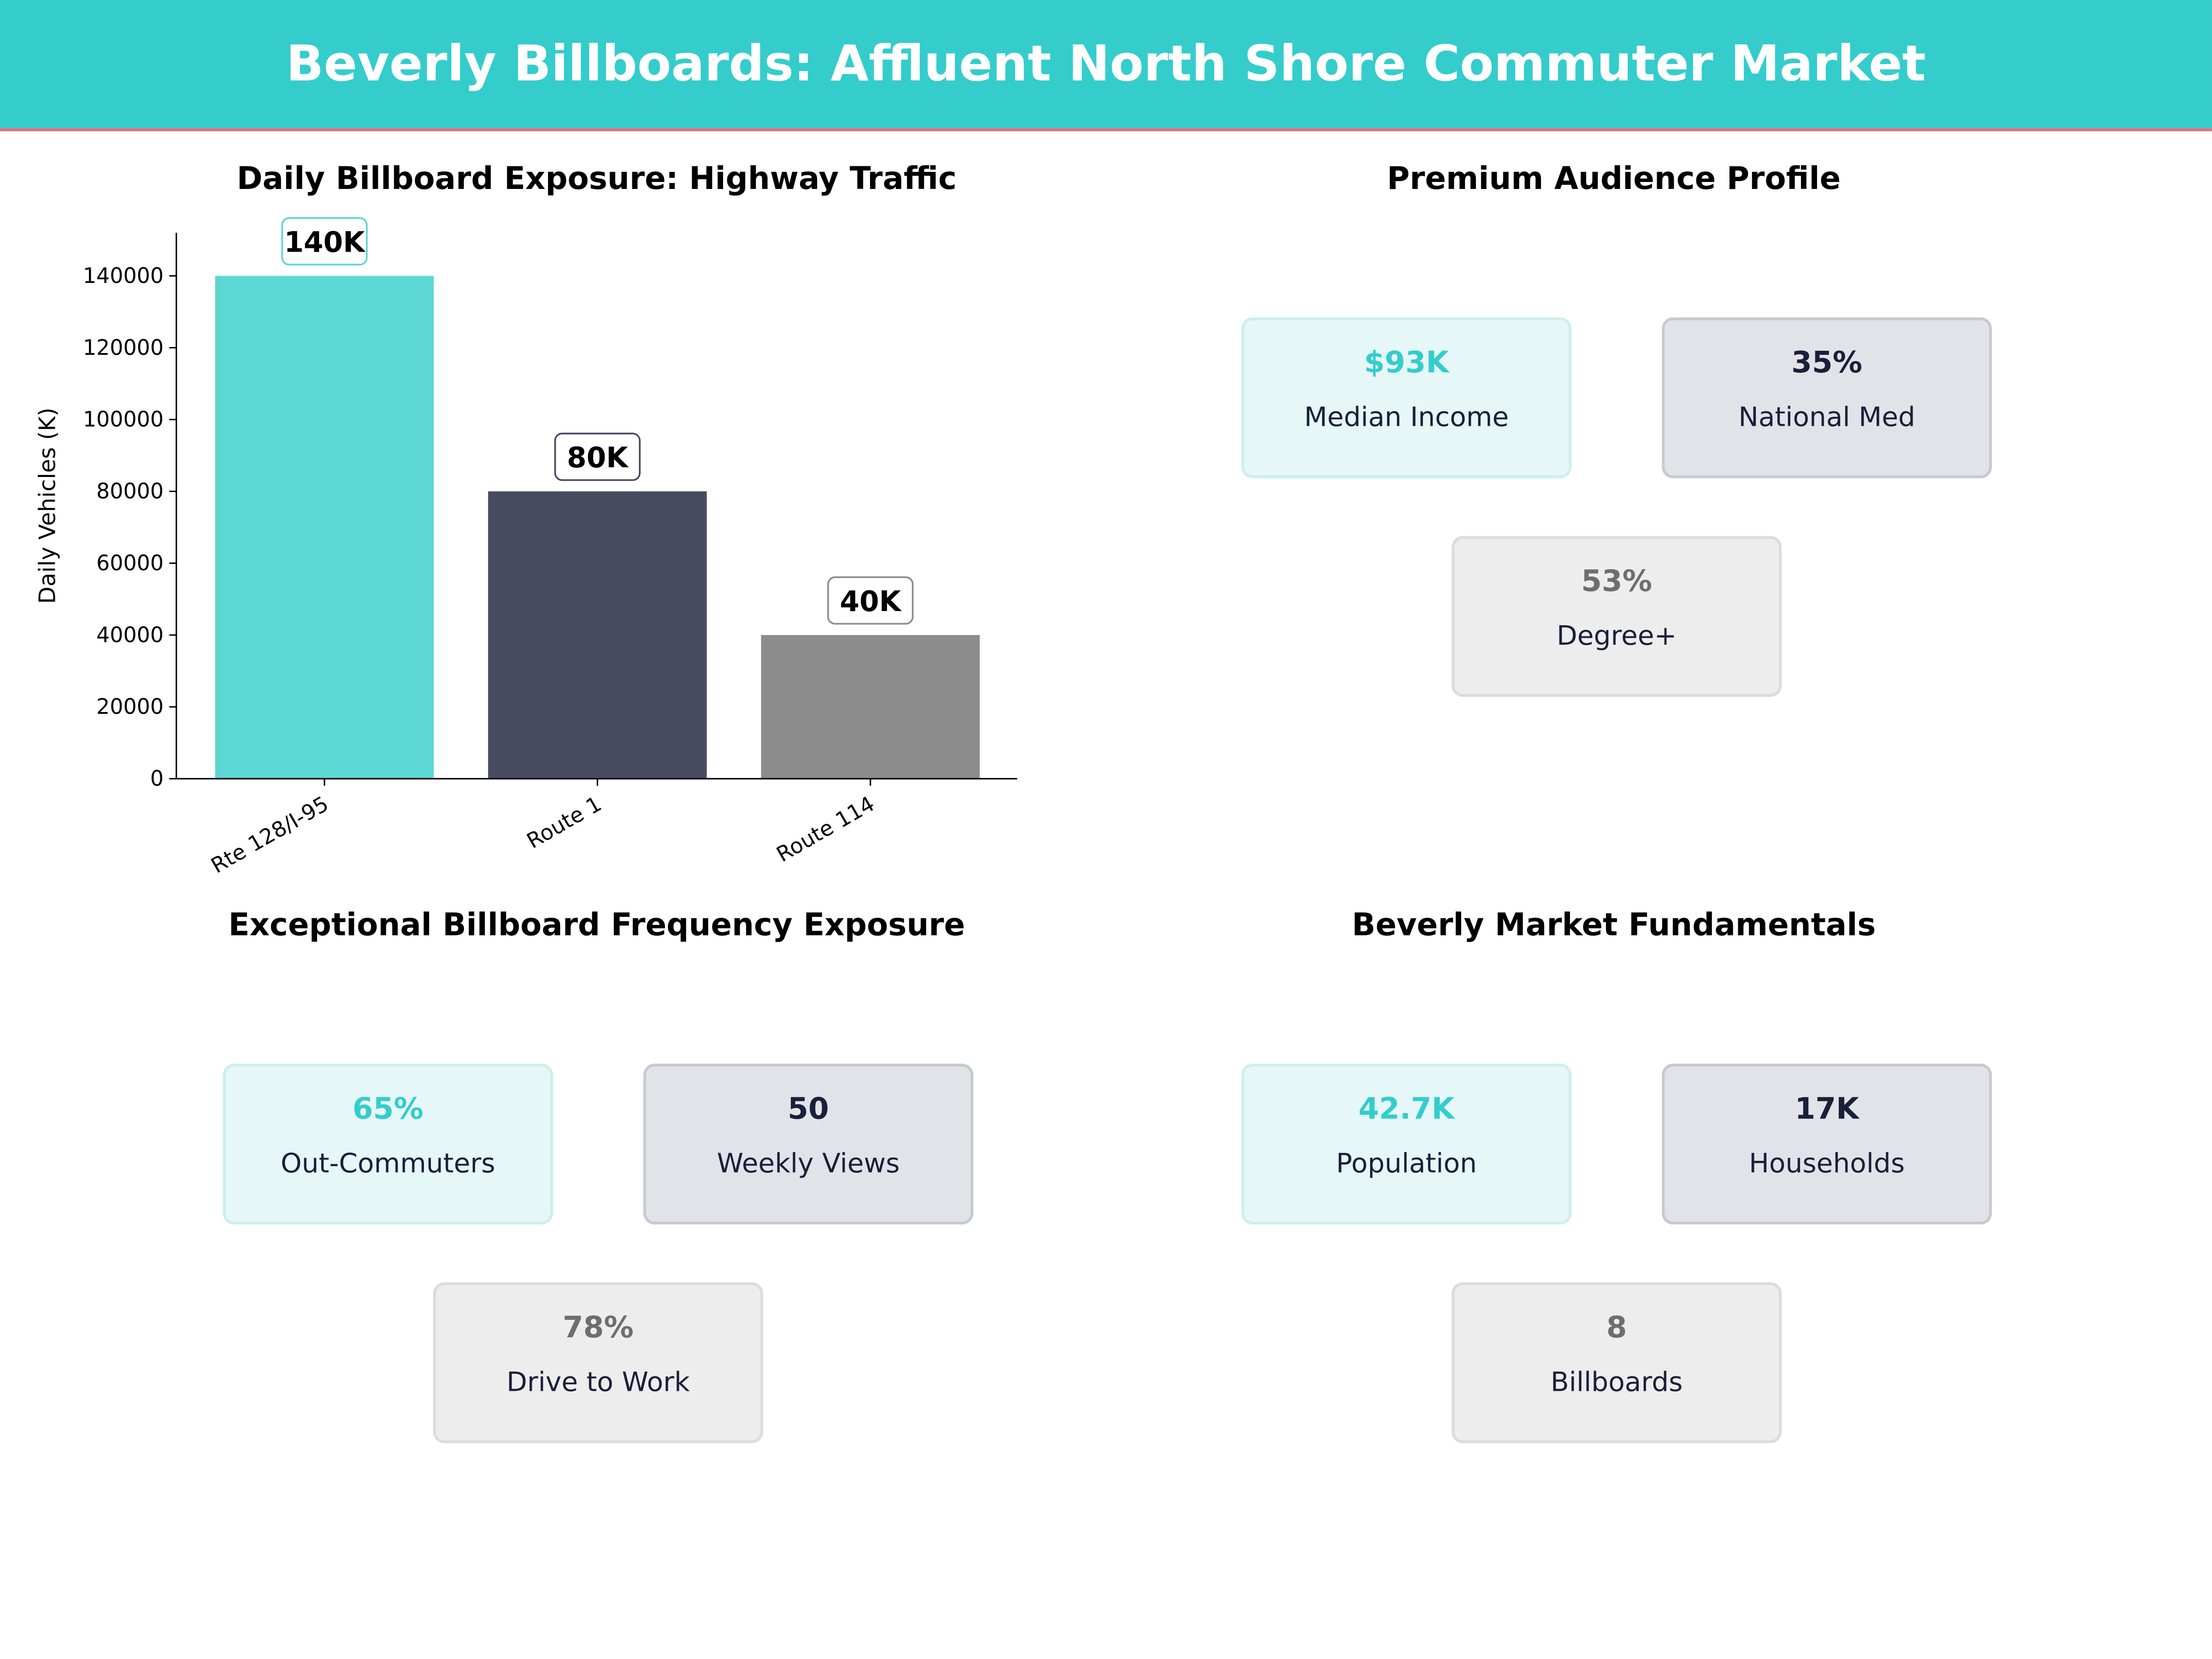 The height and width of the screenshot is (1659, 2212). Describe the element at coordinates (130, 634) in the screenshot. I see `y-tick-label: 40000` at that location.